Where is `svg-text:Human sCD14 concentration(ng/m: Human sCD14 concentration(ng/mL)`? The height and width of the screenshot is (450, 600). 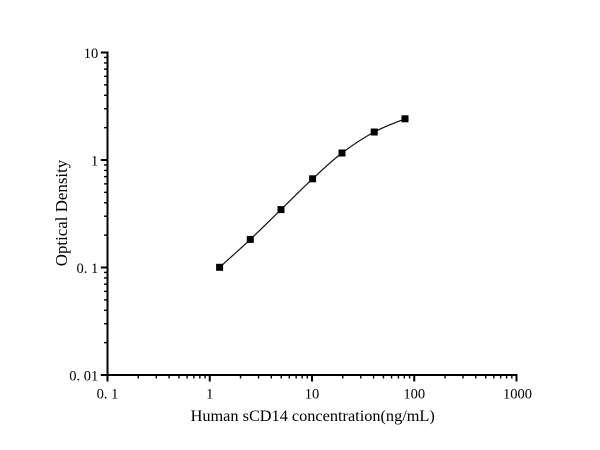
svg-text:Human sCD14 concentration(ng/m: Human sCD14 concentration(ng/mL) is located at coordinates (313, 415).